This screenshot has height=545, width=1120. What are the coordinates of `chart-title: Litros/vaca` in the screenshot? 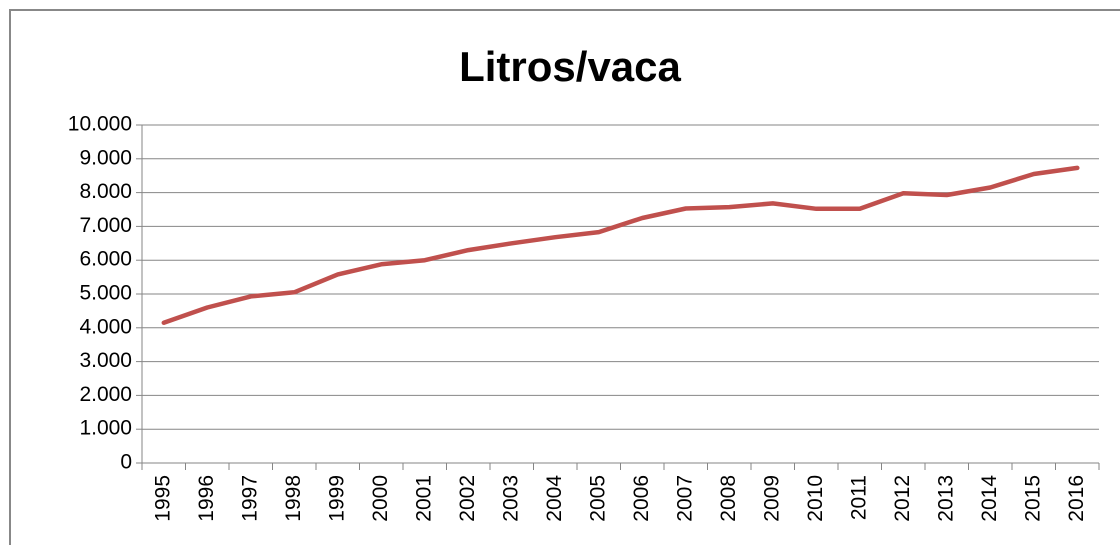 It's located at (570, 66).